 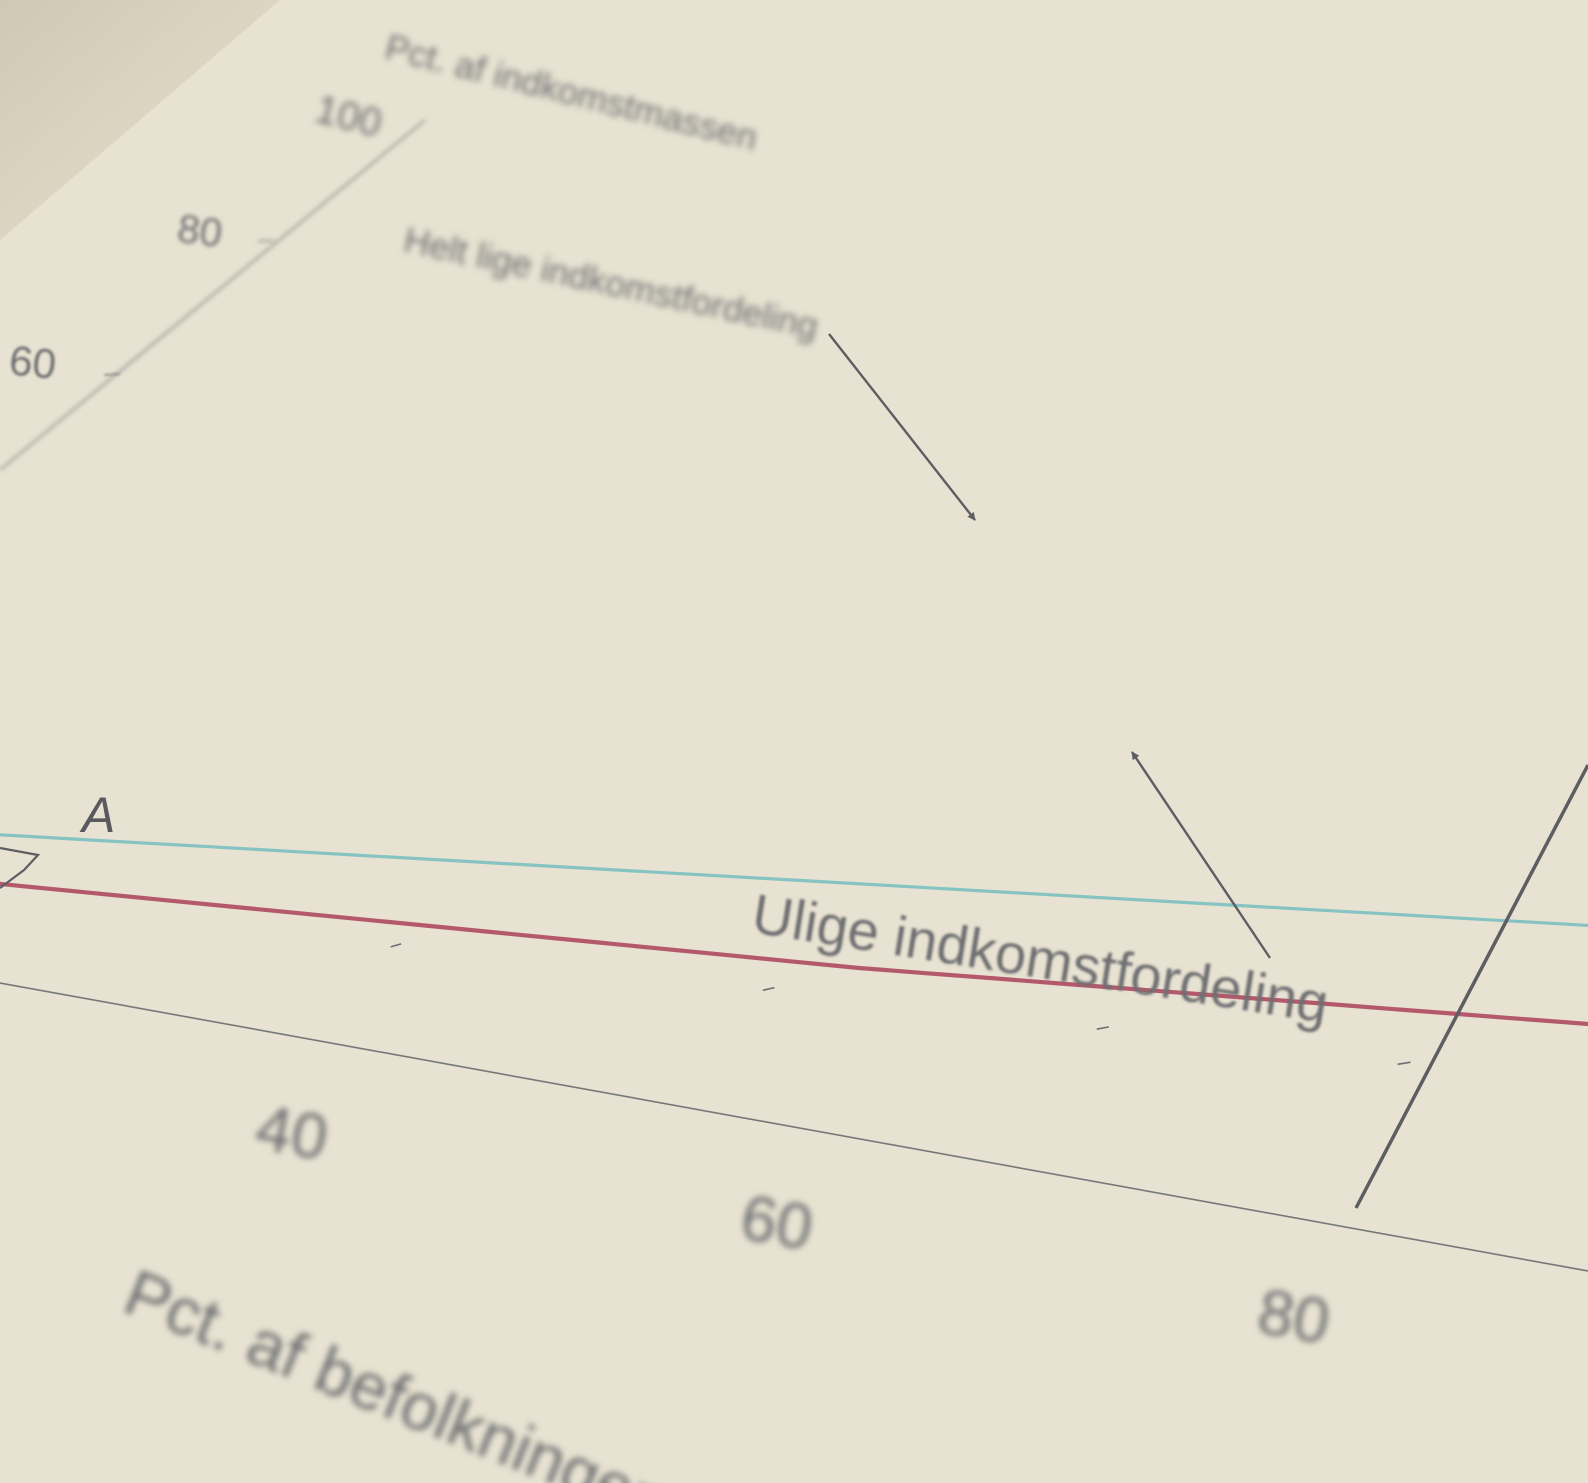 I want to click on right-bracket-line, so click(x=1471, y=986).